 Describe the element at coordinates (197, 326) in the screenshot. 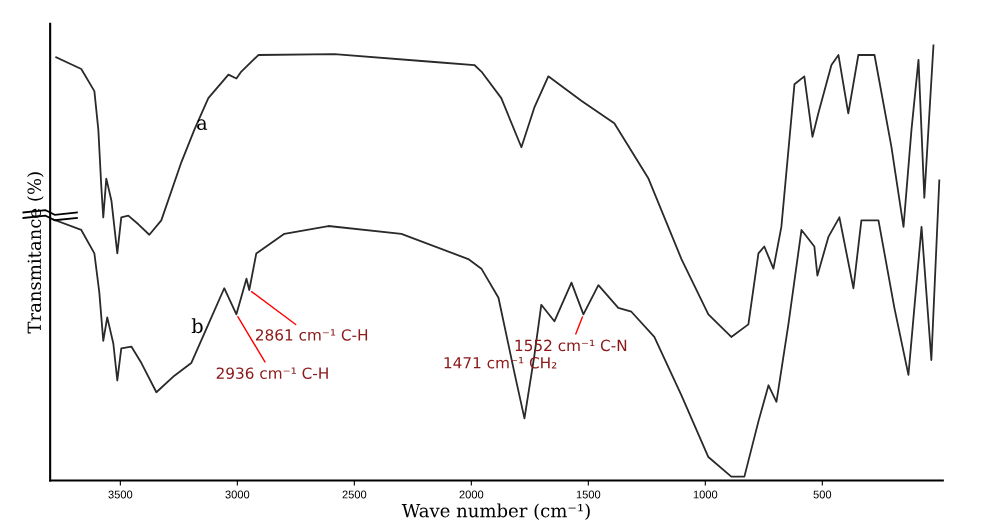

I see `annotation: b` at that location.